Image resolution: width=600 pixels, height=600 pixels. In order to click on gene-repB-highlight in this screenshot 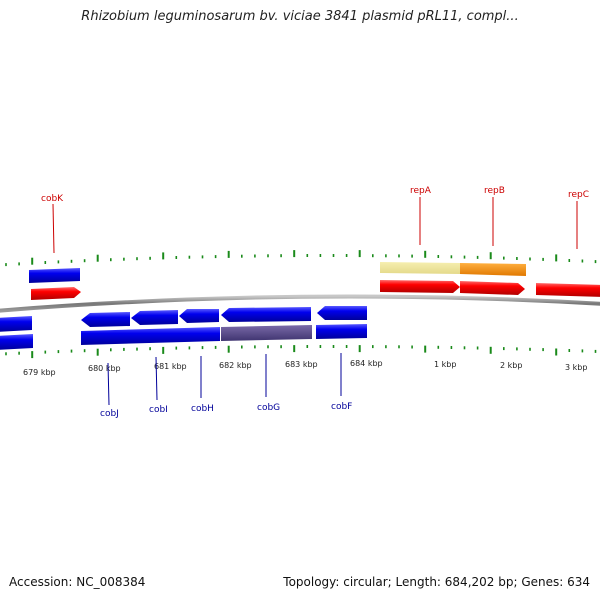, I will do `click(493, 269)`.